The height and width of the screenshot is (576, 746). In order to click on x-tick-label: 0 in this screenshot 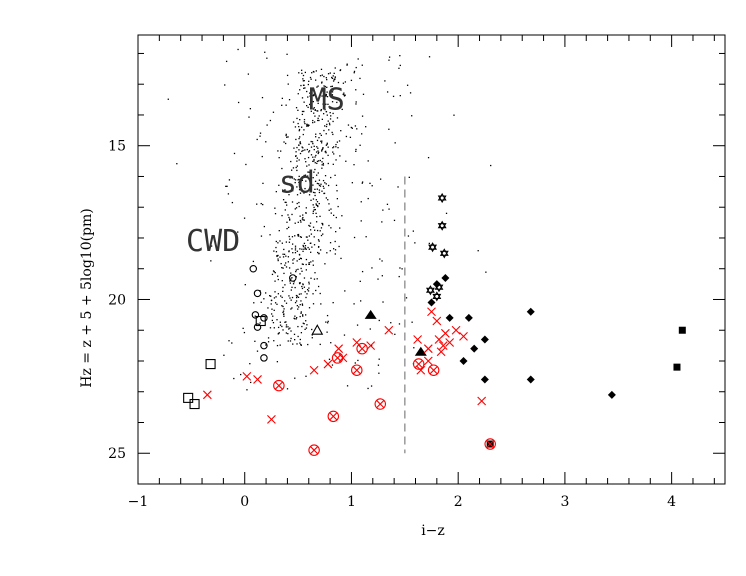, I will do `click(244, 502)`.